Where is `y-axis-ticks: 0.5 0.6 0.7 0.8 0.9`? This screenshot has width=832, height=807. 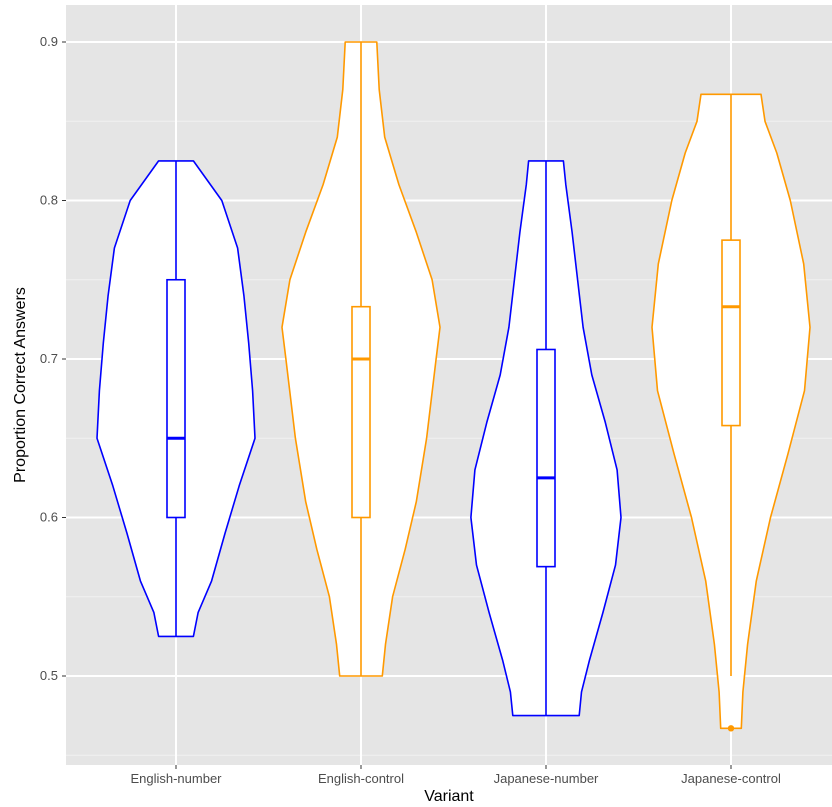
y-axis-ticks: 0.5 0.6 0.7 0.8 0.9 is located at coordinates (53, 358).